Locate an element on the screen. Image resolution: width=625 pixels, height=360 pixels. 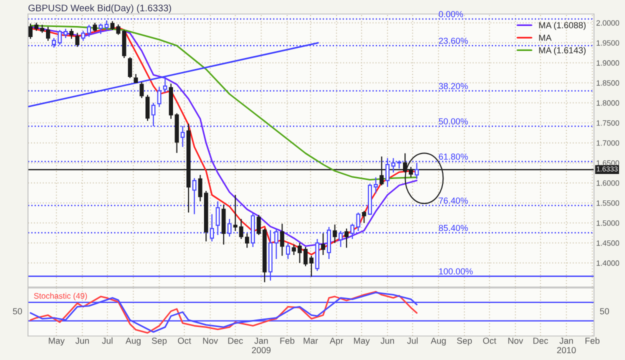
annotation: 23.60% is located at coordinates (453, 41).